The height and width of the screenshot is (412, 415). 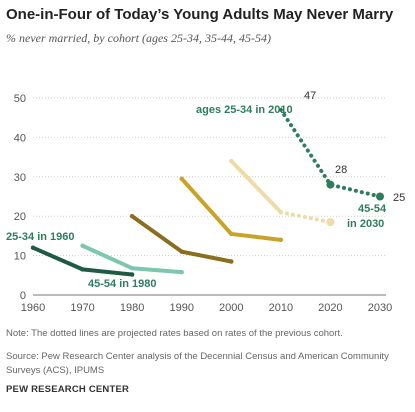 What do you see at coordinates (372, 209) in the screenshot?
I see `annotation-45-54: 45-54` at bounding box center [372, 209].